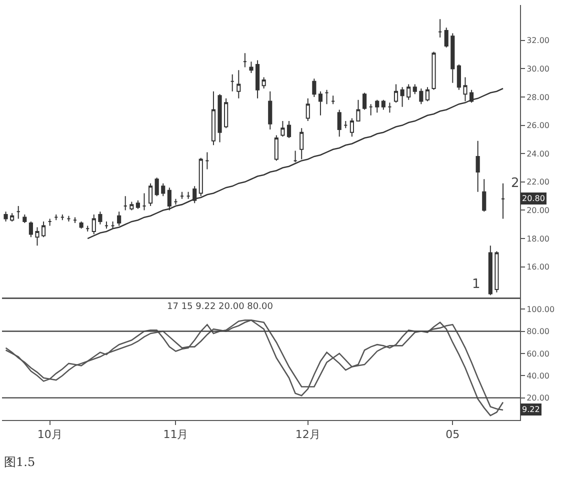 The width and height of the screenshot is (568, 478). I want to click on x-tick-label: 11月, so click(175, 435).